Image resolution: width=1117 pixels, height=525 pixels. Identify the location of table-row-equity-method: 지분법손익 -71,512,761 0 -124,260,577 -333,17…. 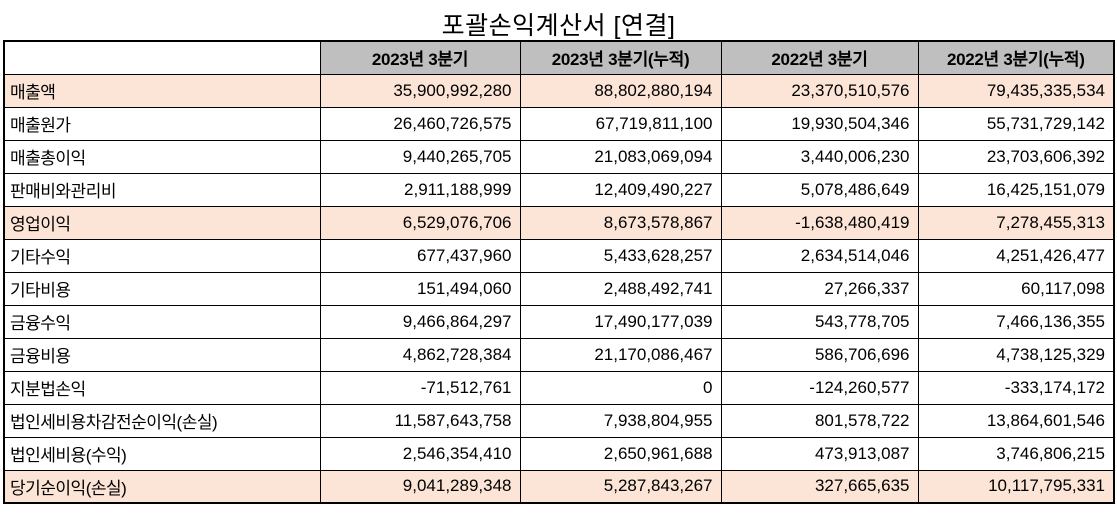
(559, 387).